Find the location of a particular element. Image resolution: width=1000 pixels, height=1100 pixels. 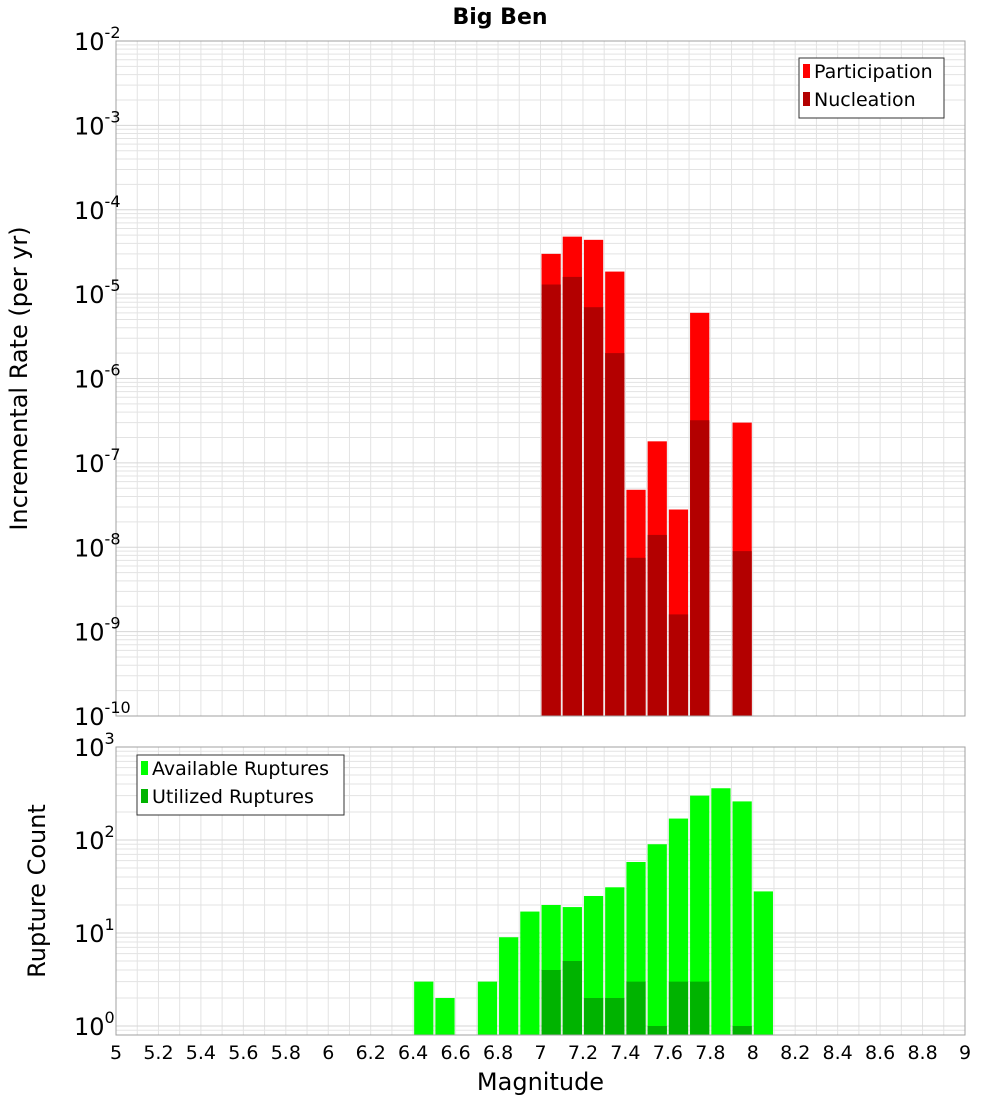

x-tick-label: 5.4 is located at coordinates (201, 1053).